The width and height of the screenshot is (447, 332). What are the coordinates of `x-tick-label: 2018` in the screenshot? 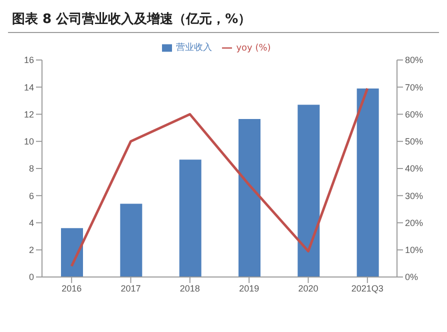 It's located at (190, 288).